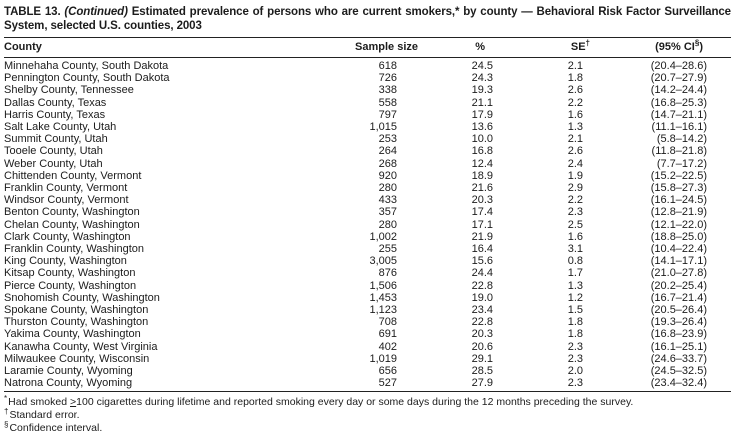  I want to click on ci-cell: (15.2–22.5), so click(678, 175).